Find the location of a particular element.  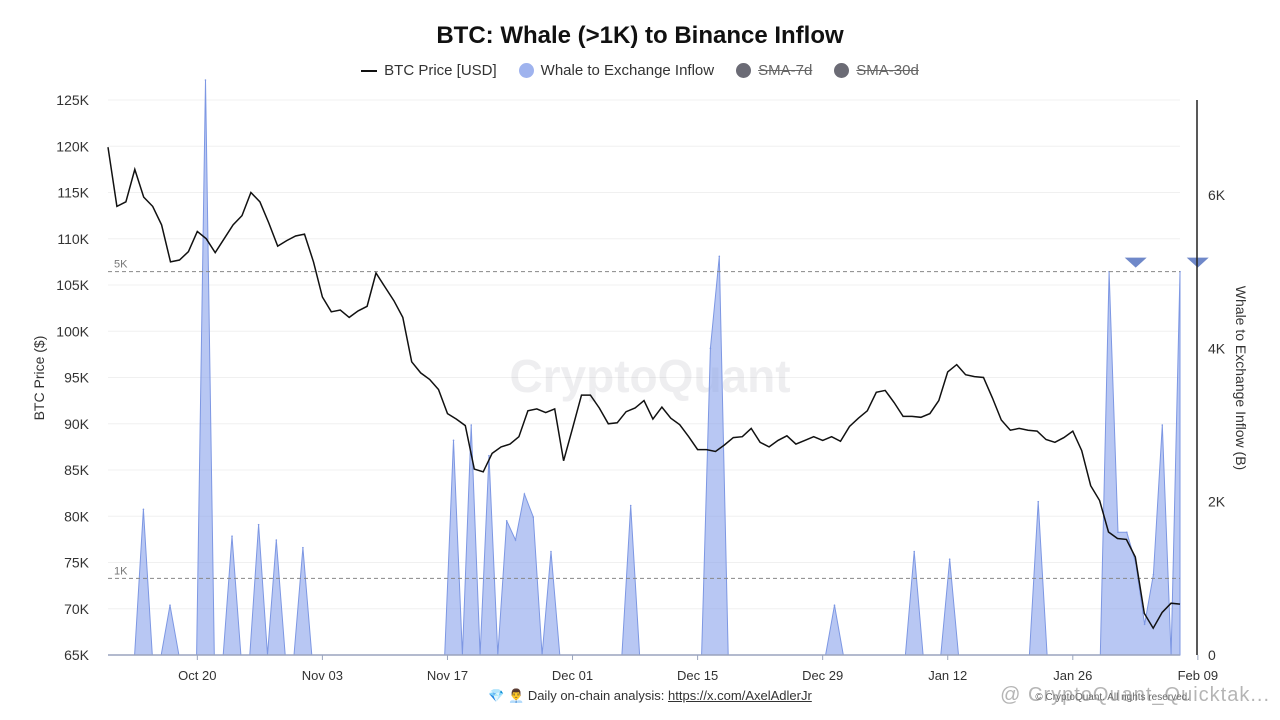

left-tick-label: 70K is located at coordinates (77, 609).